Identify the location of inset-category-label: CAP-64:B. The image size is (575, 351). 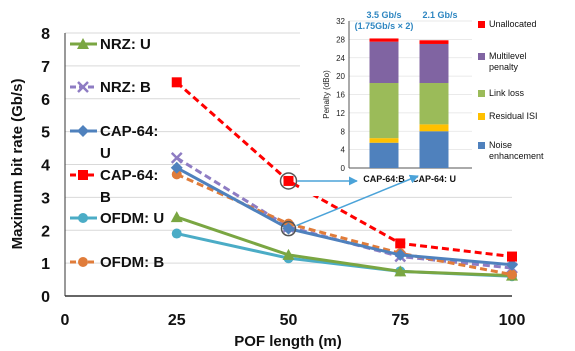
(384, 179).